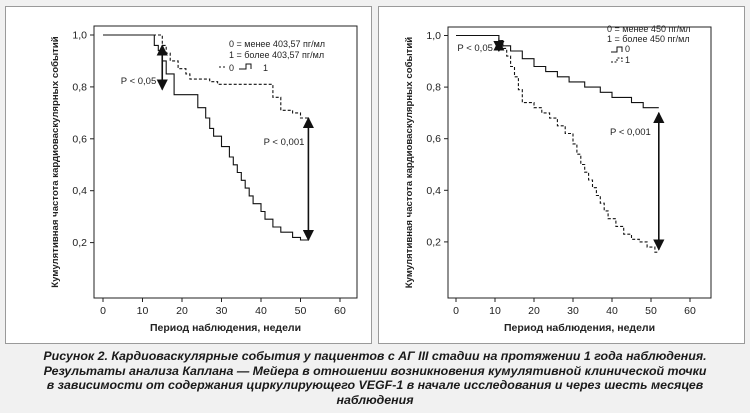  I want to click on series-1-line, so click(557, 143).